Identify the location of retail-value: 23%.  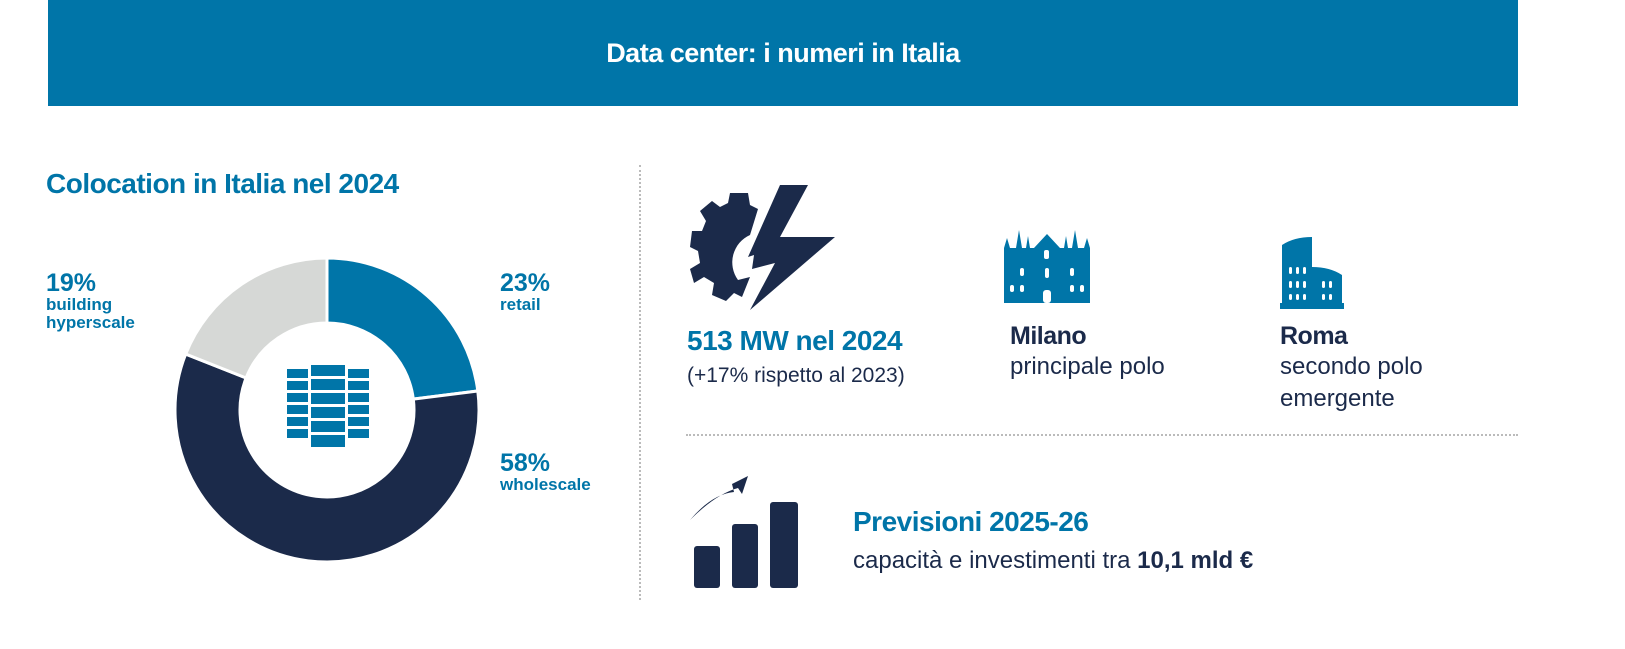
(525, 283).